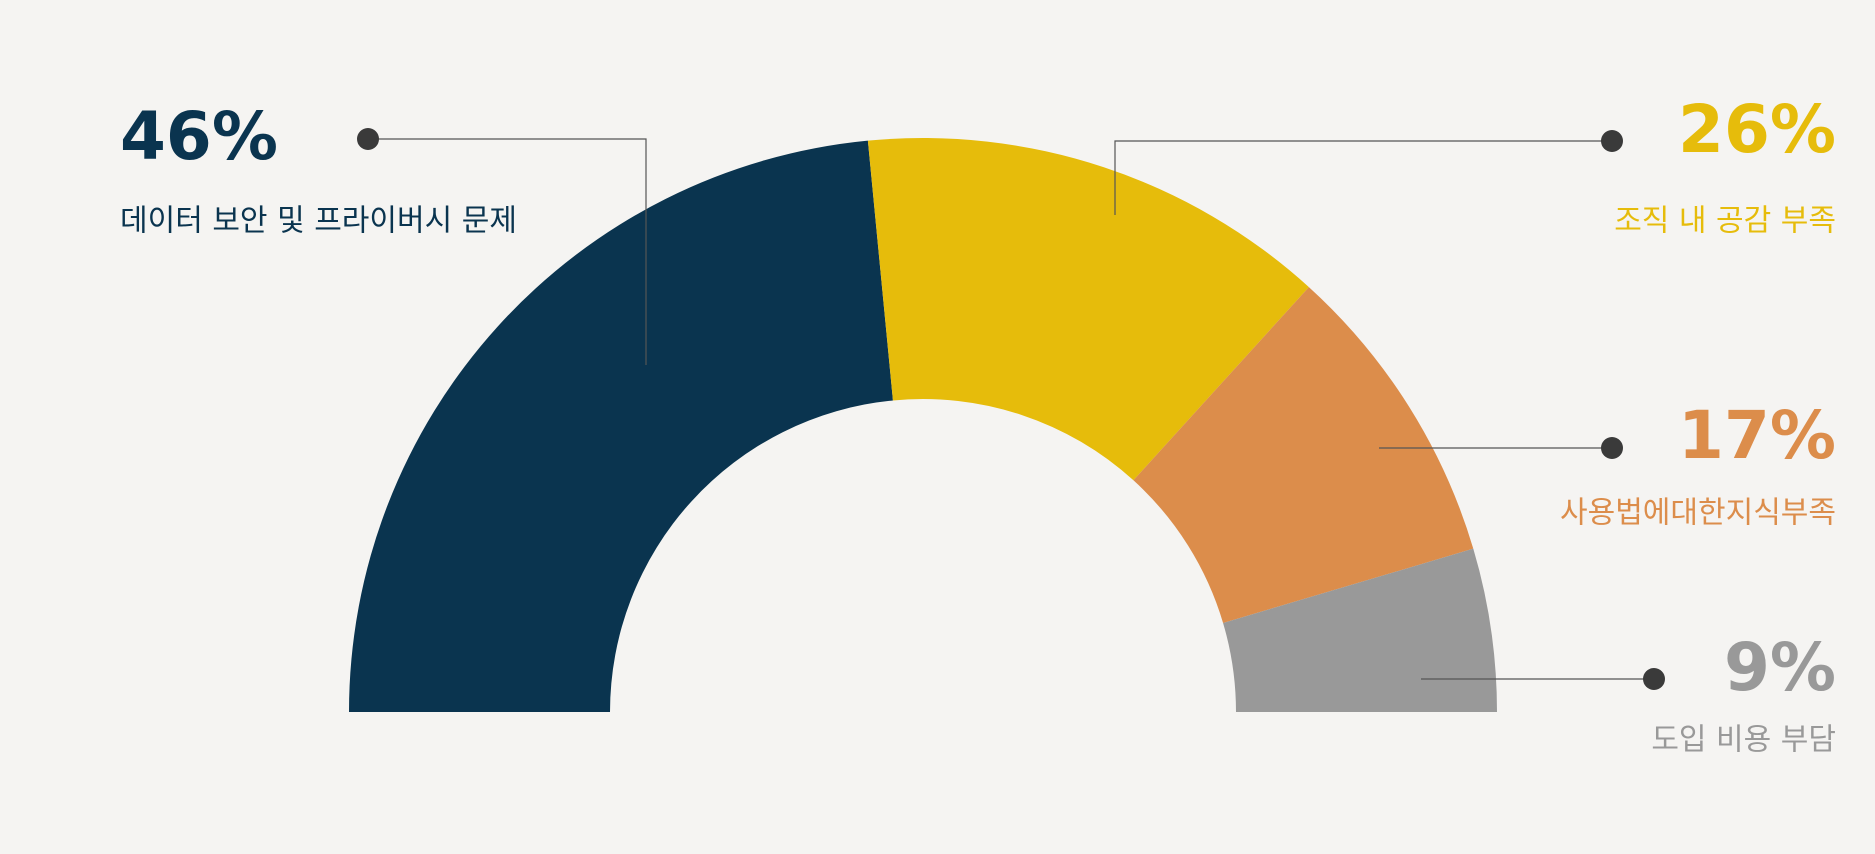 This screenshot has width=1875, height=854. Describe the element at coordinates (318, 221) in the screenshot. I see `category-label: 데이터 보안 및 프라이버시 문제` at that location.